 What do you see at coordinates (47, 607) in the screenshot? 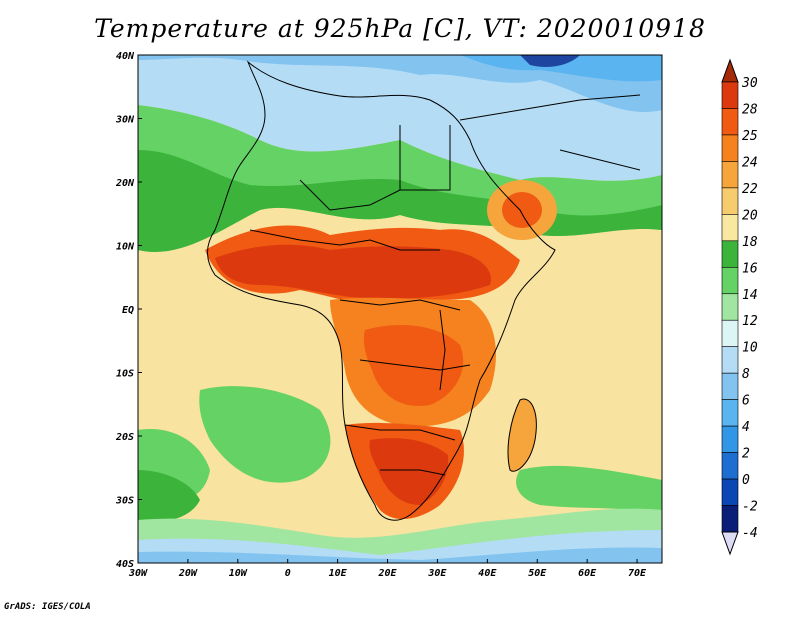
I see `credit-label: GrADS: IGES/COLA` at bounding box center [47, 607].